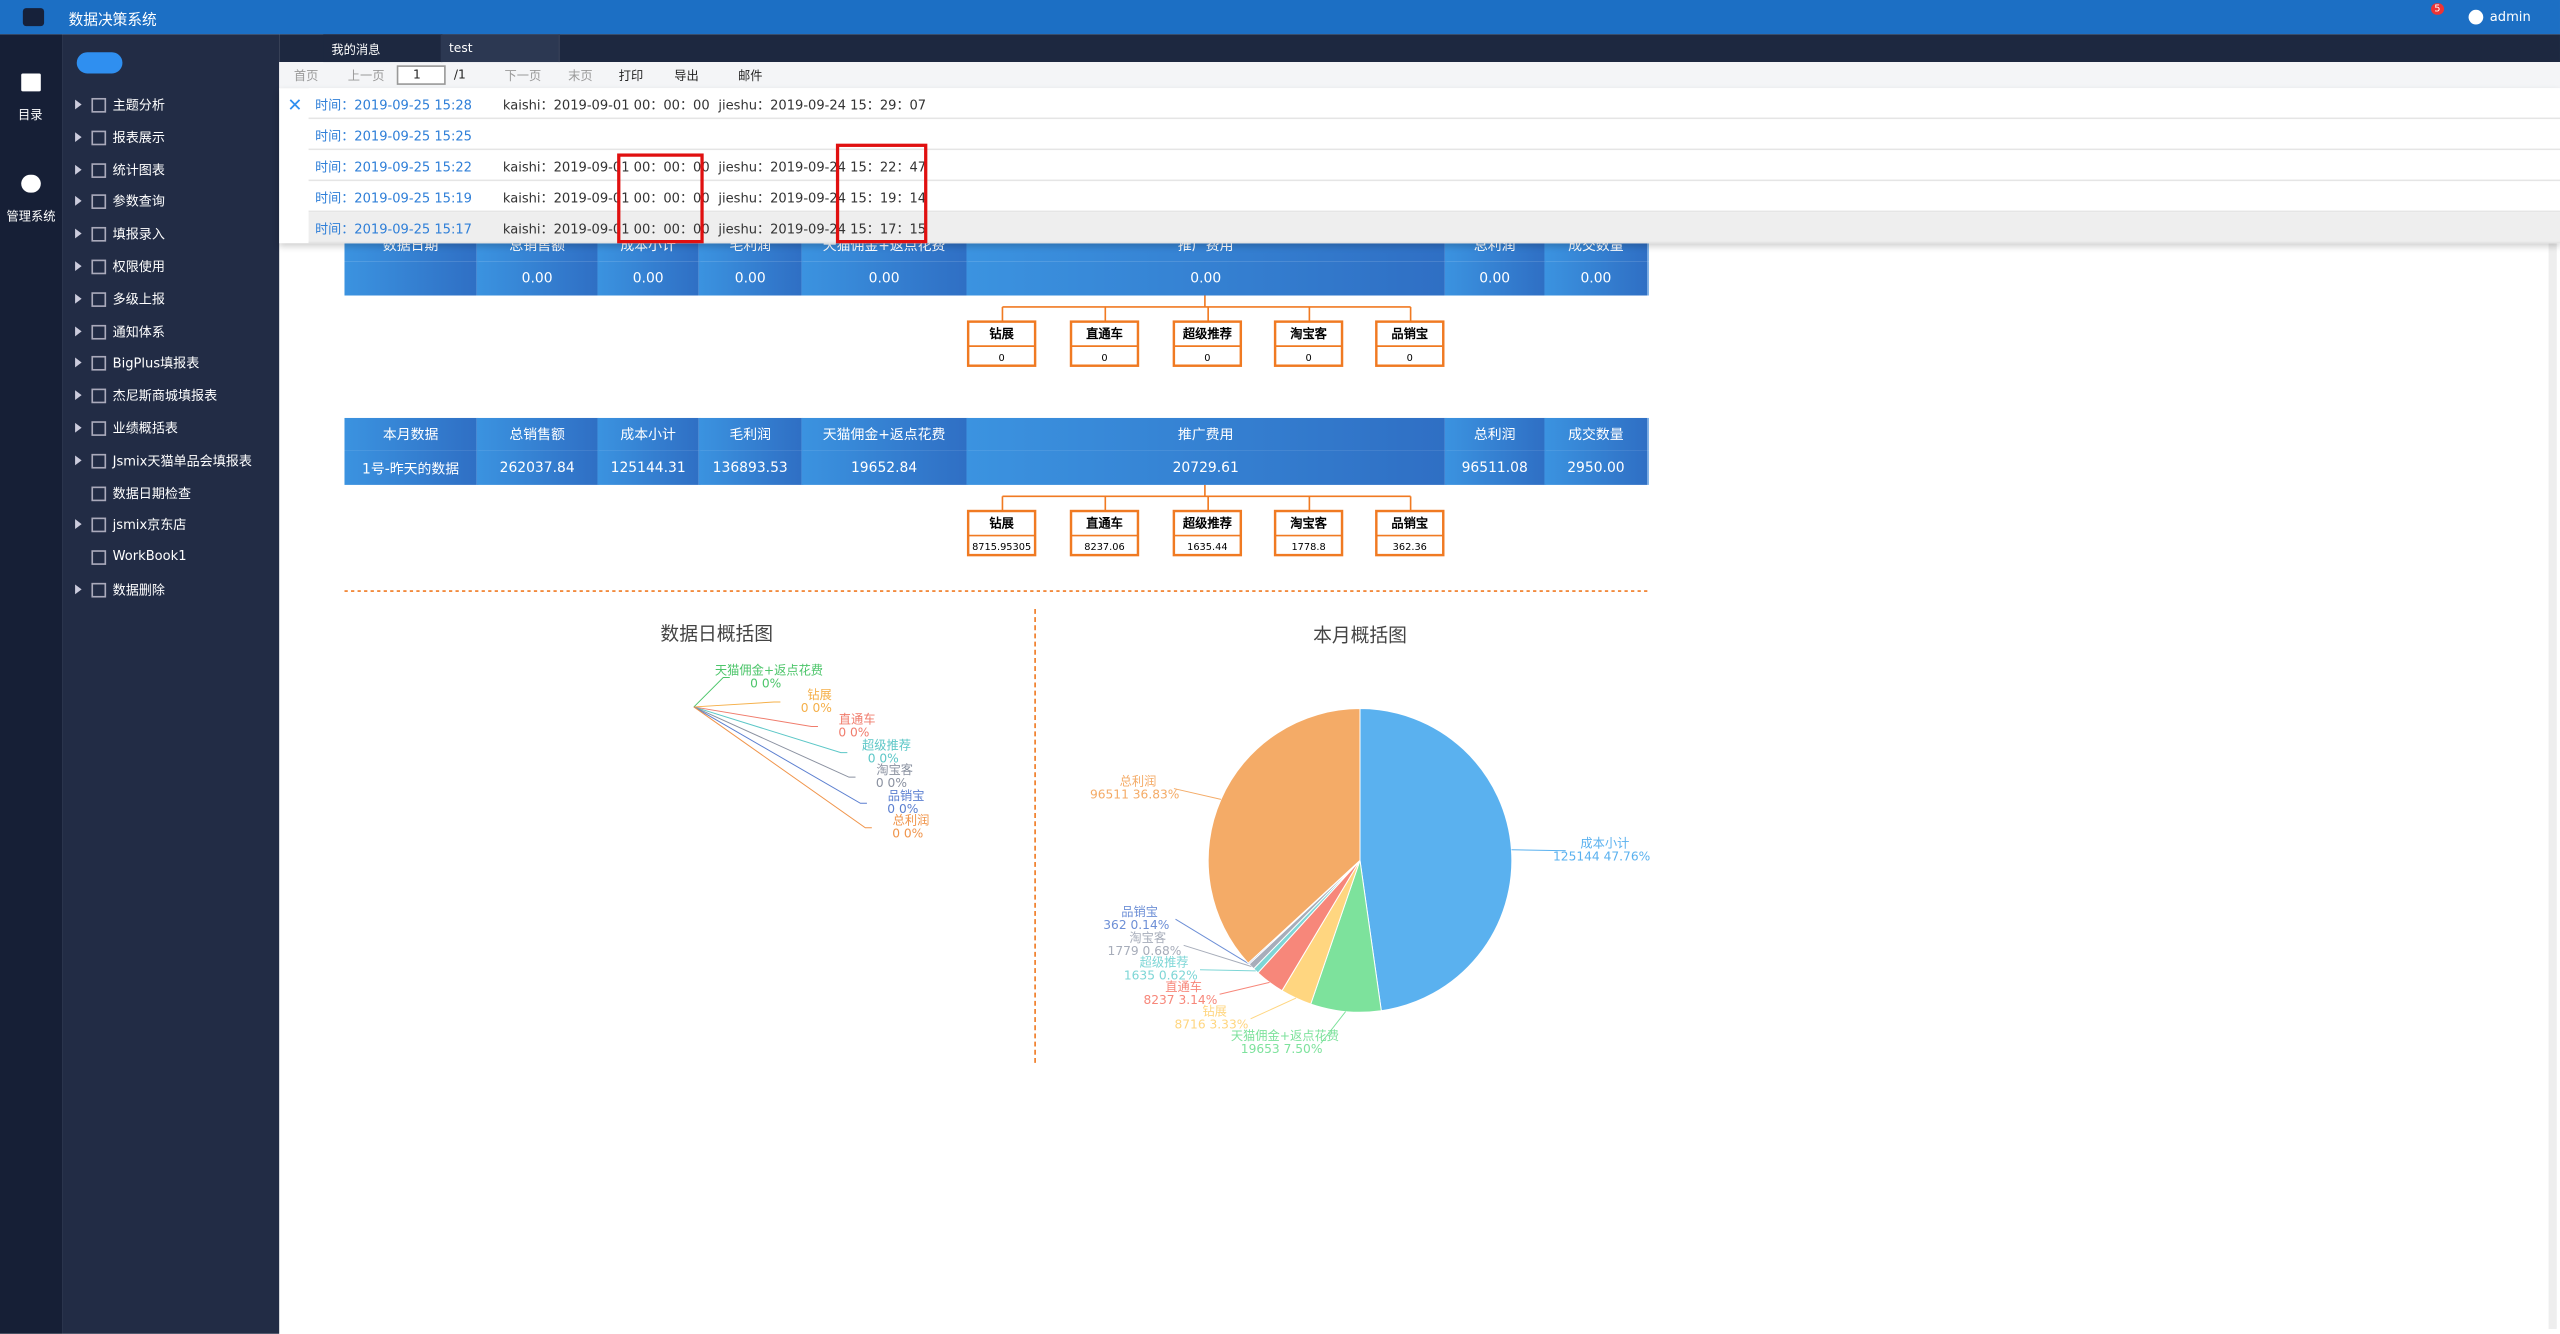  I want to click on nav-icon, so click(31, 82).